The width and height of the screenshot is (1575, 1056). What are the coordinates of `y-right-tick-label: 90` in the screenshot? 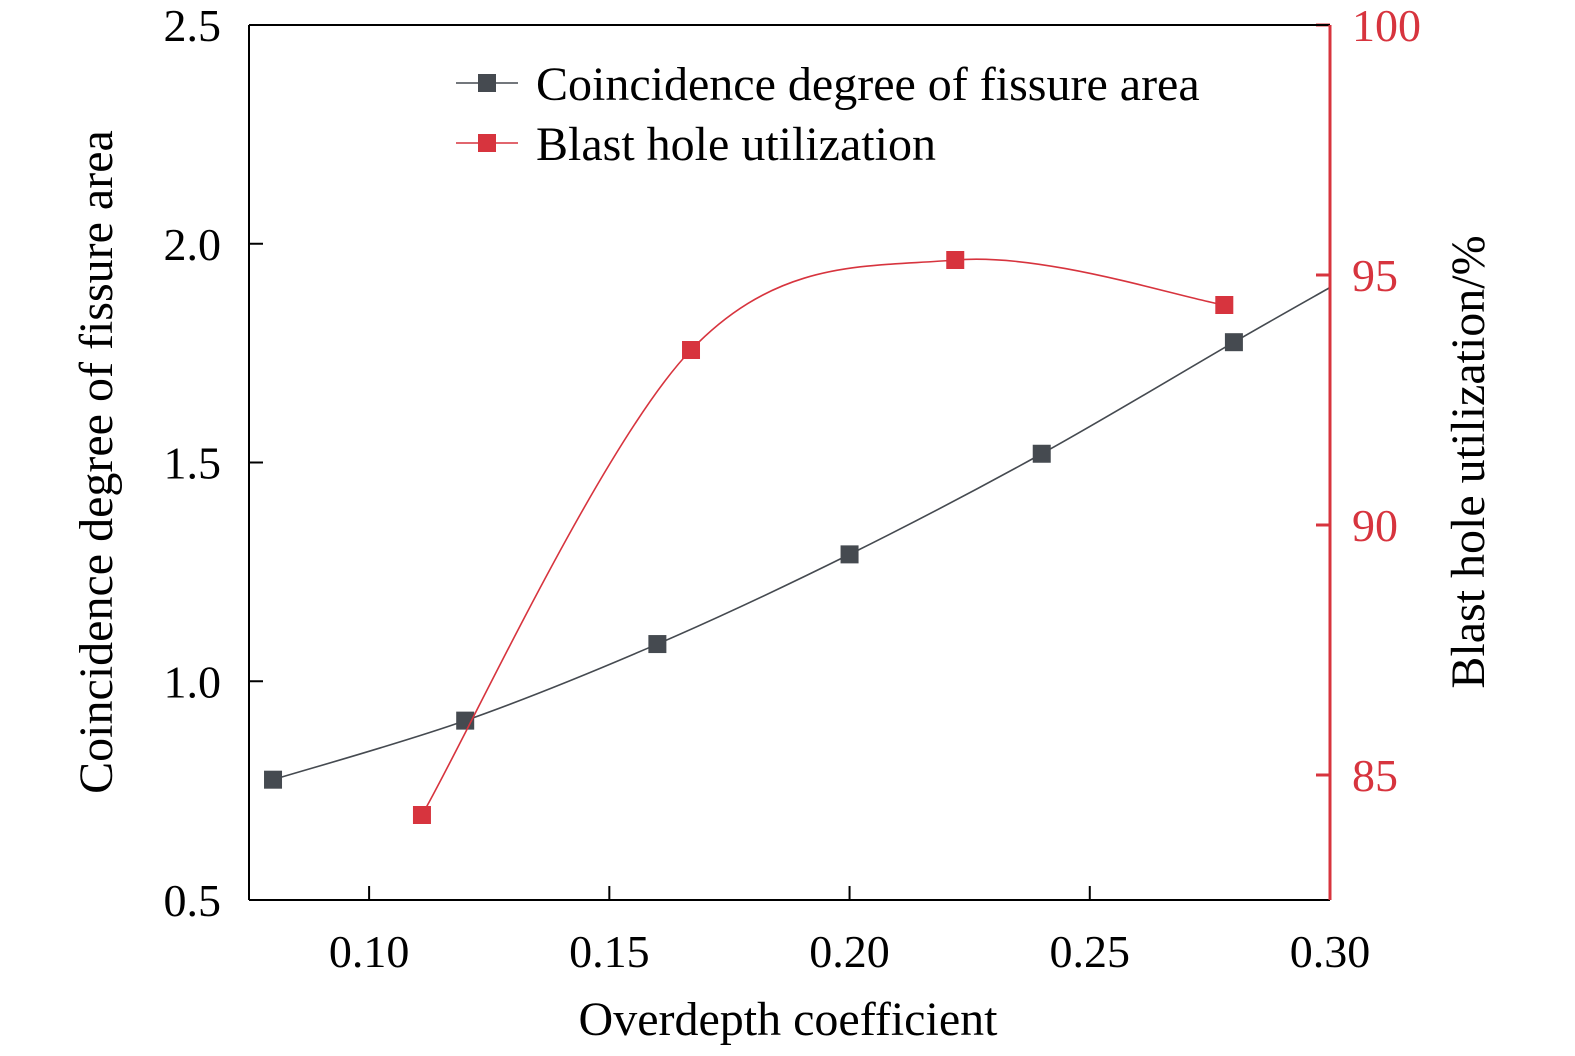 It's located at (1375, 525).